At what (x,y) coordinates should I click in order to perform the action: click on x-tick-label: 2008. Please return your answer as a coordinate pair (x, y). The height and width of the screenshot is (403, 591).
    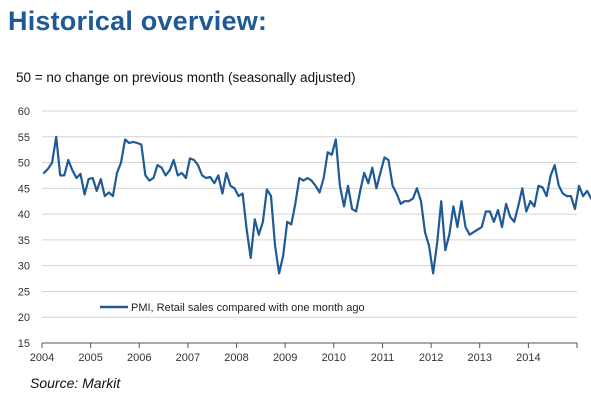
    Looking at the image, I should click on (236, 358).